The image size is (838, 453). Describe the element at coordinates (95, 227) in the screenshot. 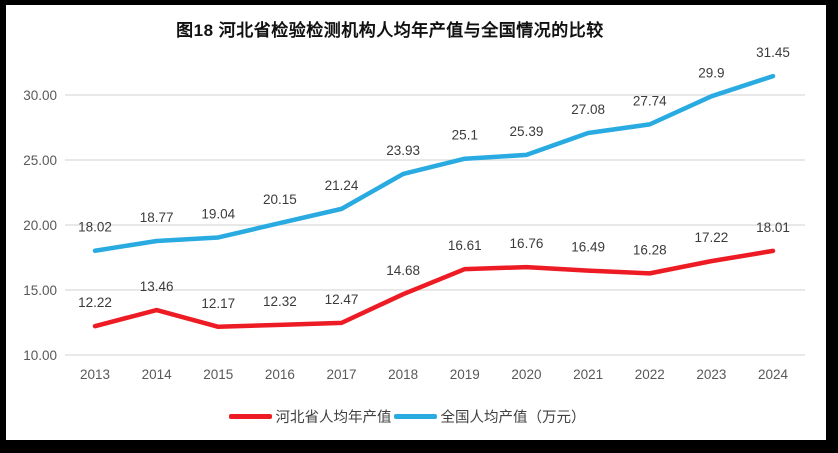

I see `data-label: 18.02` at that location.